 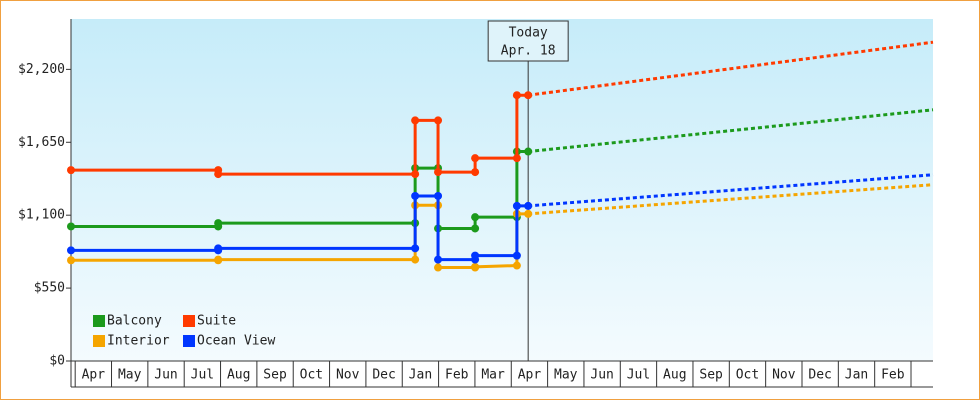 I want to click on legend-label: Ocean View, so click(x=236, y=341).